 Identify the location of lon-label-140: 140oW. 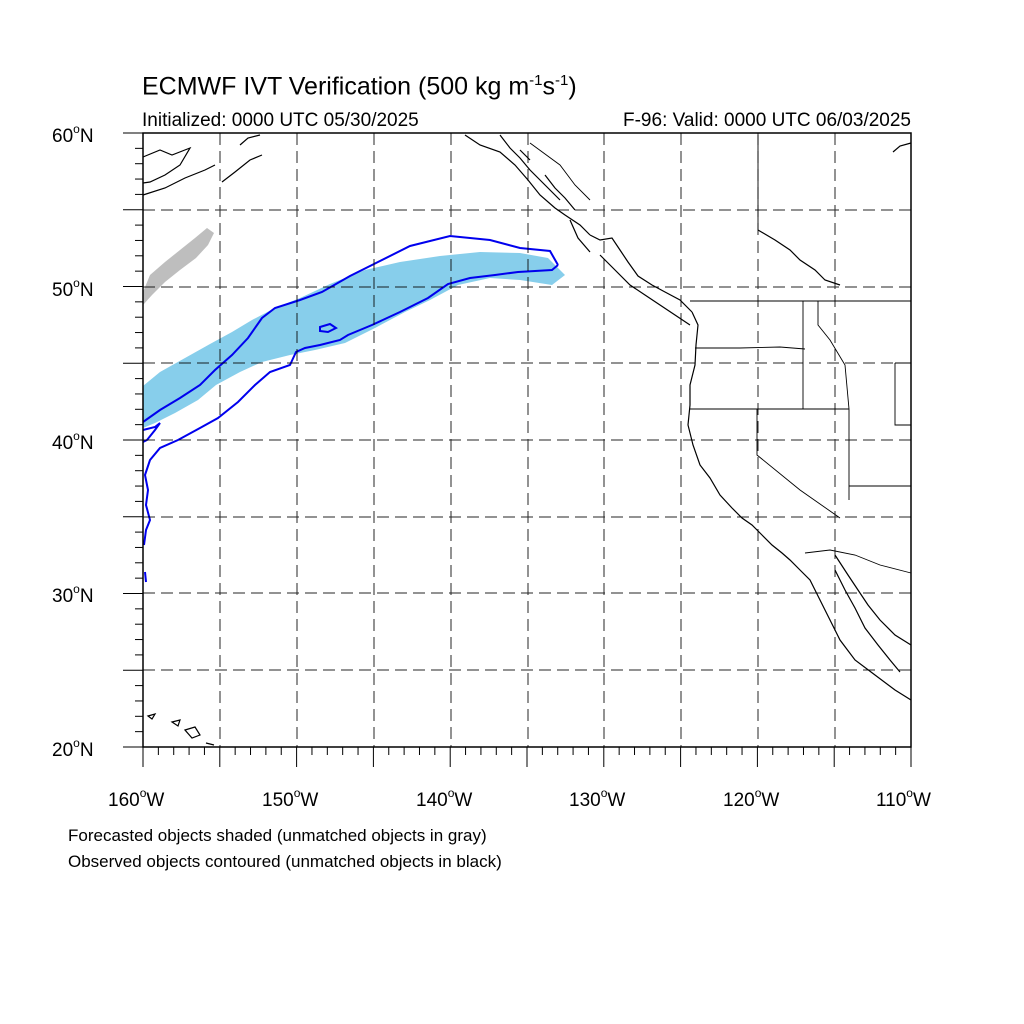
(444, 798).